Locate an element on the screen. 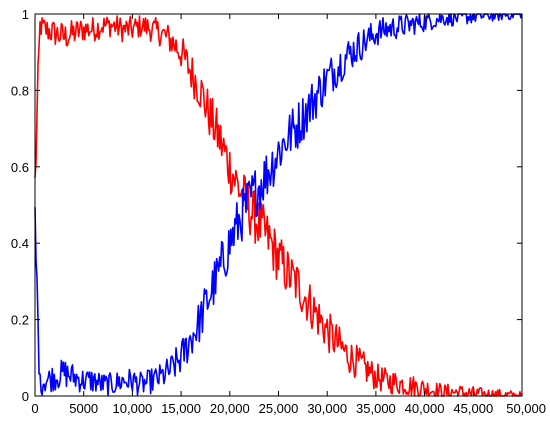 This screenshot has height=423, width=550. x-tick-label: 50,000 is located at coordinates (526, 408).